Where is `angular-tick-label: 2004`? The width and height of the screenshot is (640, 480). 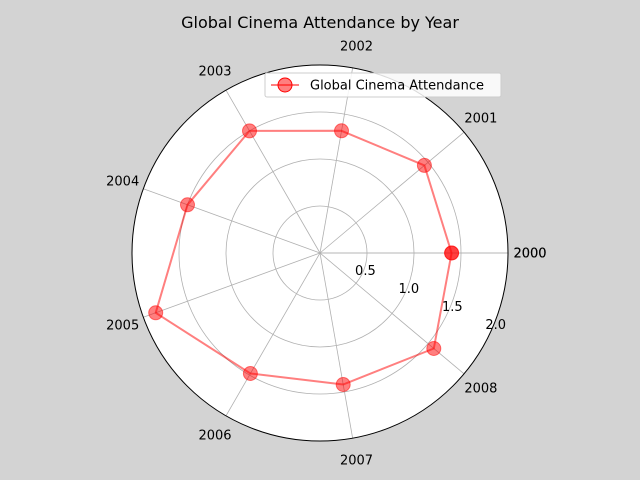 angular-tick-label: 2004 is located at coordinates (122, 182).